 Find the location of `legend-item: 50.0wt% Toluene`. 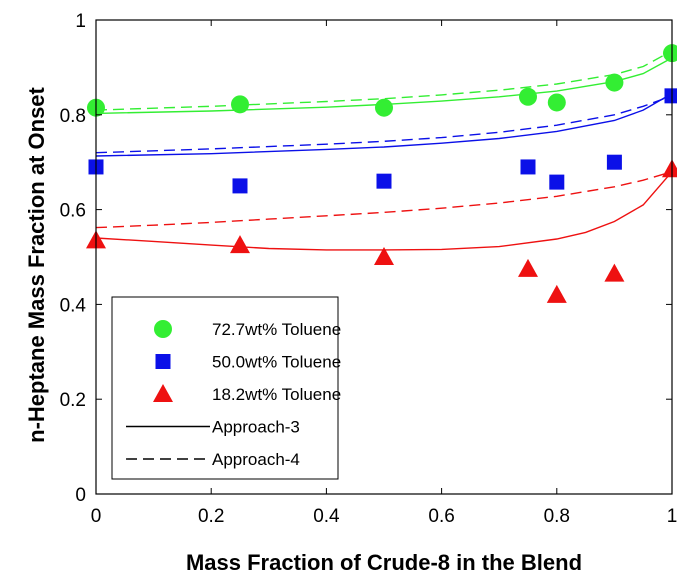

legend-item: 50.0wt% Toluene is located at coordinates (248, 362).